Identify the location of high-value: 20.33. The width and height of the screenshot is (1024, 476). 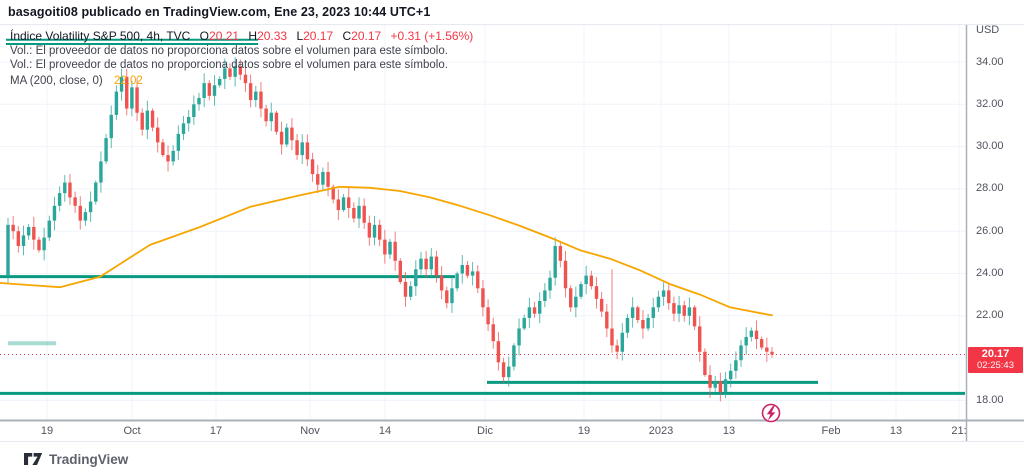
(272, 36).